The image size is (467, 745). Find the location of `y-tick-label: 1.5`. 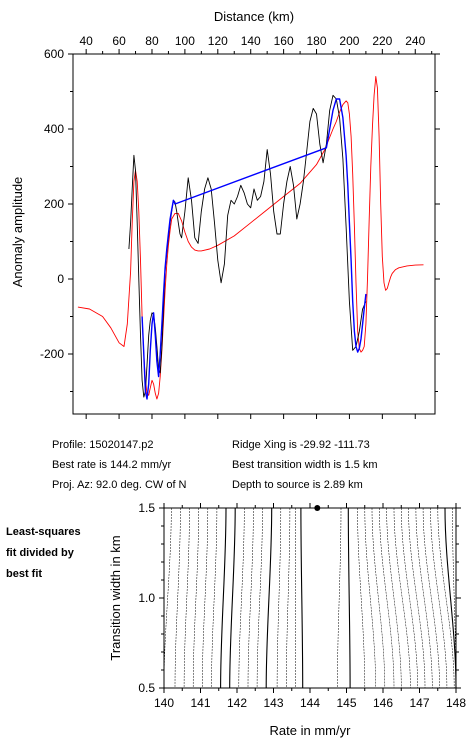

y-tick-label: 1.5 is located at coordinates (146, 508).